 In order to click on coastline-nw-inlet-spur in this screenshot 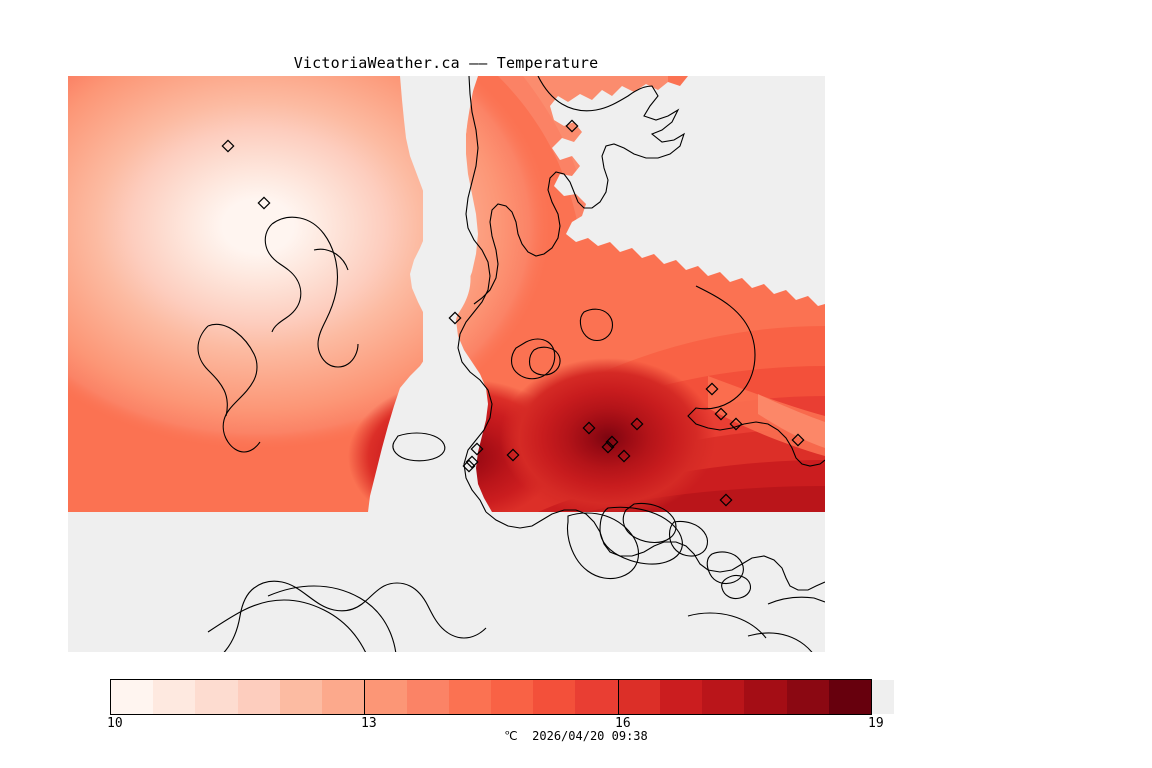, I will do `click(331, 259)`.